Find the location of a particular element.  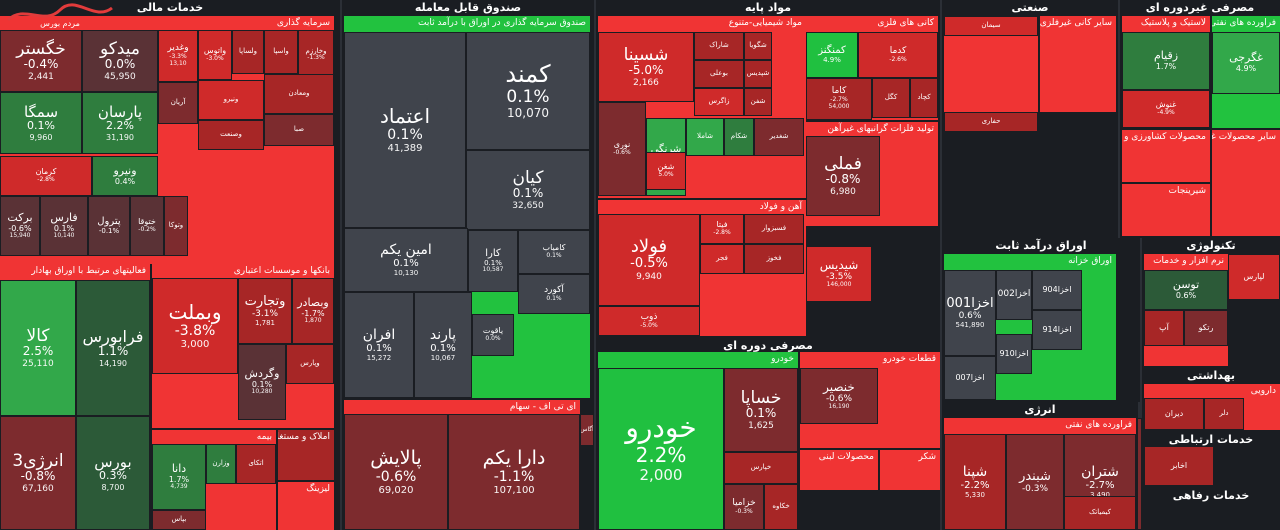

stock-tile: اخزا910 is located at coordinates (1014, 354).